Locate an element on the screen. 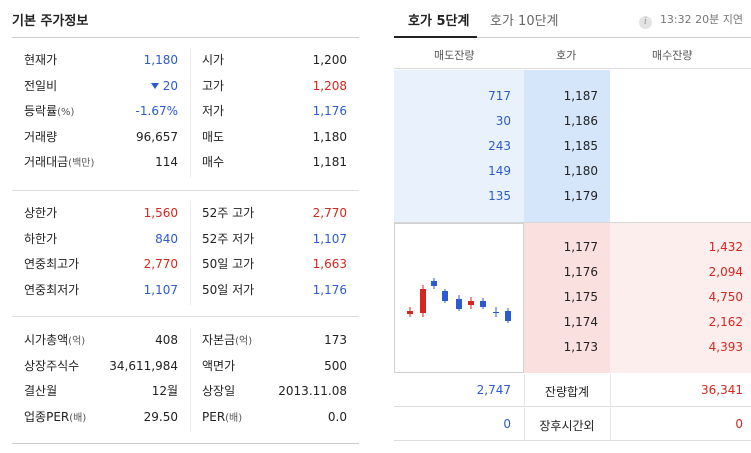 The width and height of the screenshot is (751, 453). info-value-text: 20 is located at coordinates (170, 85).